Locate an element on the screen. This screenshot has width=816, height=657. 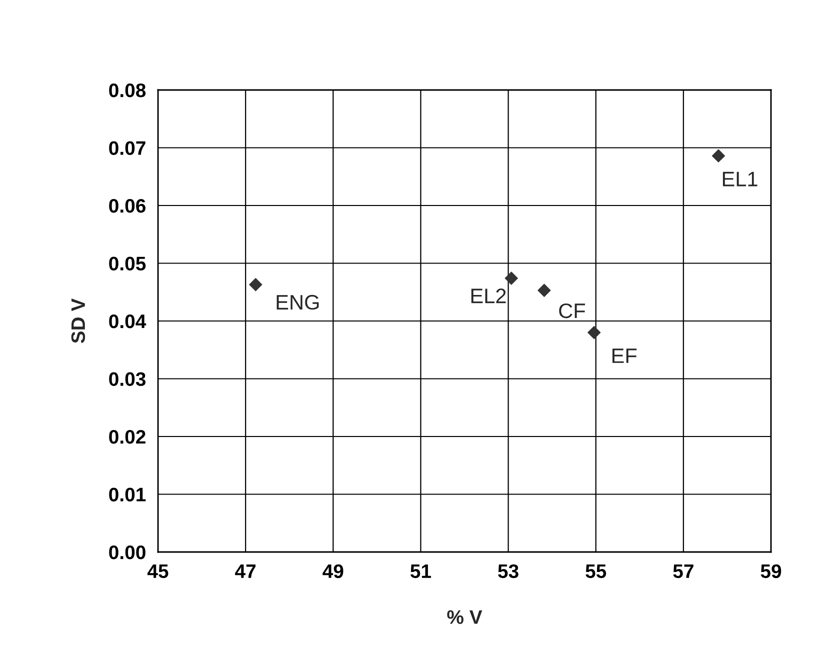
y-tick-label: 0.06 is located at coordinates (127, 205).